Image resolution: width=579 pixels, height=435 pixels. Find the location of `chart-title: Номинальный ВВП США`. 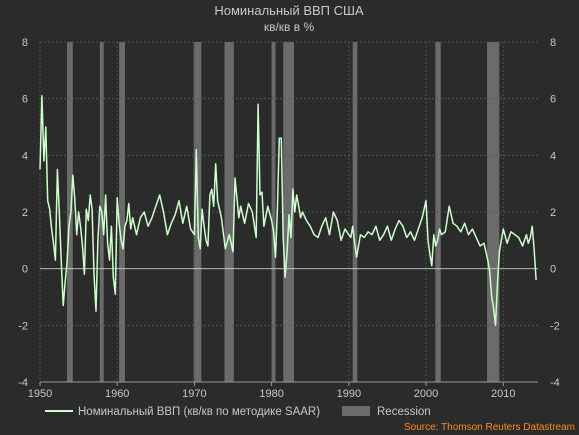

chart-title: Номинальный ВВП США is located at coordinates (289, 10).